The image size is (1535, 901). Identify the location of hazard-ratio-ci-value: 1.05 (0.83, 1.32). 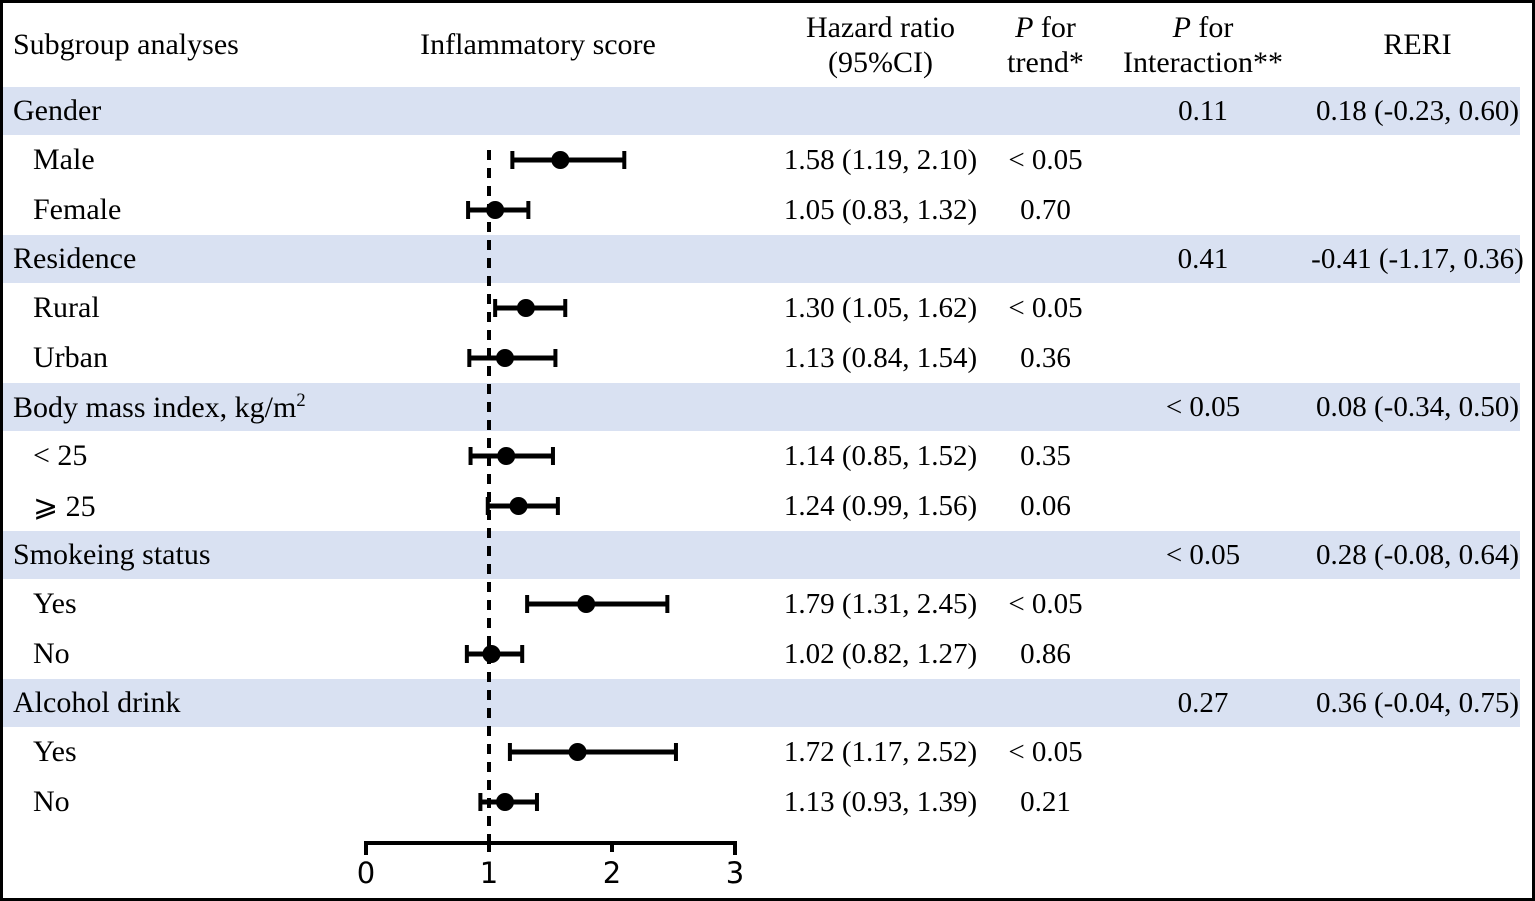
(880, 209).